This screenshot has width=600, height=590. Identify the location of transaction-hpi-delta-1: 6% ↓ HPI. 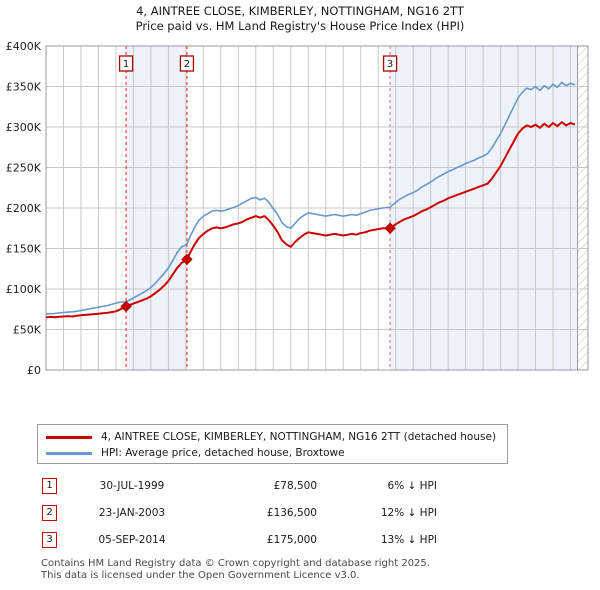
(412, 485).